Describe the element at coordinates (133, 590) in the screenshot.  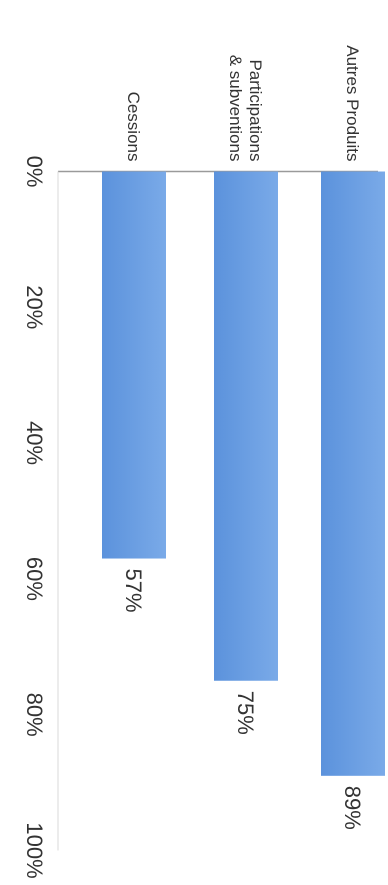
I see `bar-value-label: 57%` at that location.